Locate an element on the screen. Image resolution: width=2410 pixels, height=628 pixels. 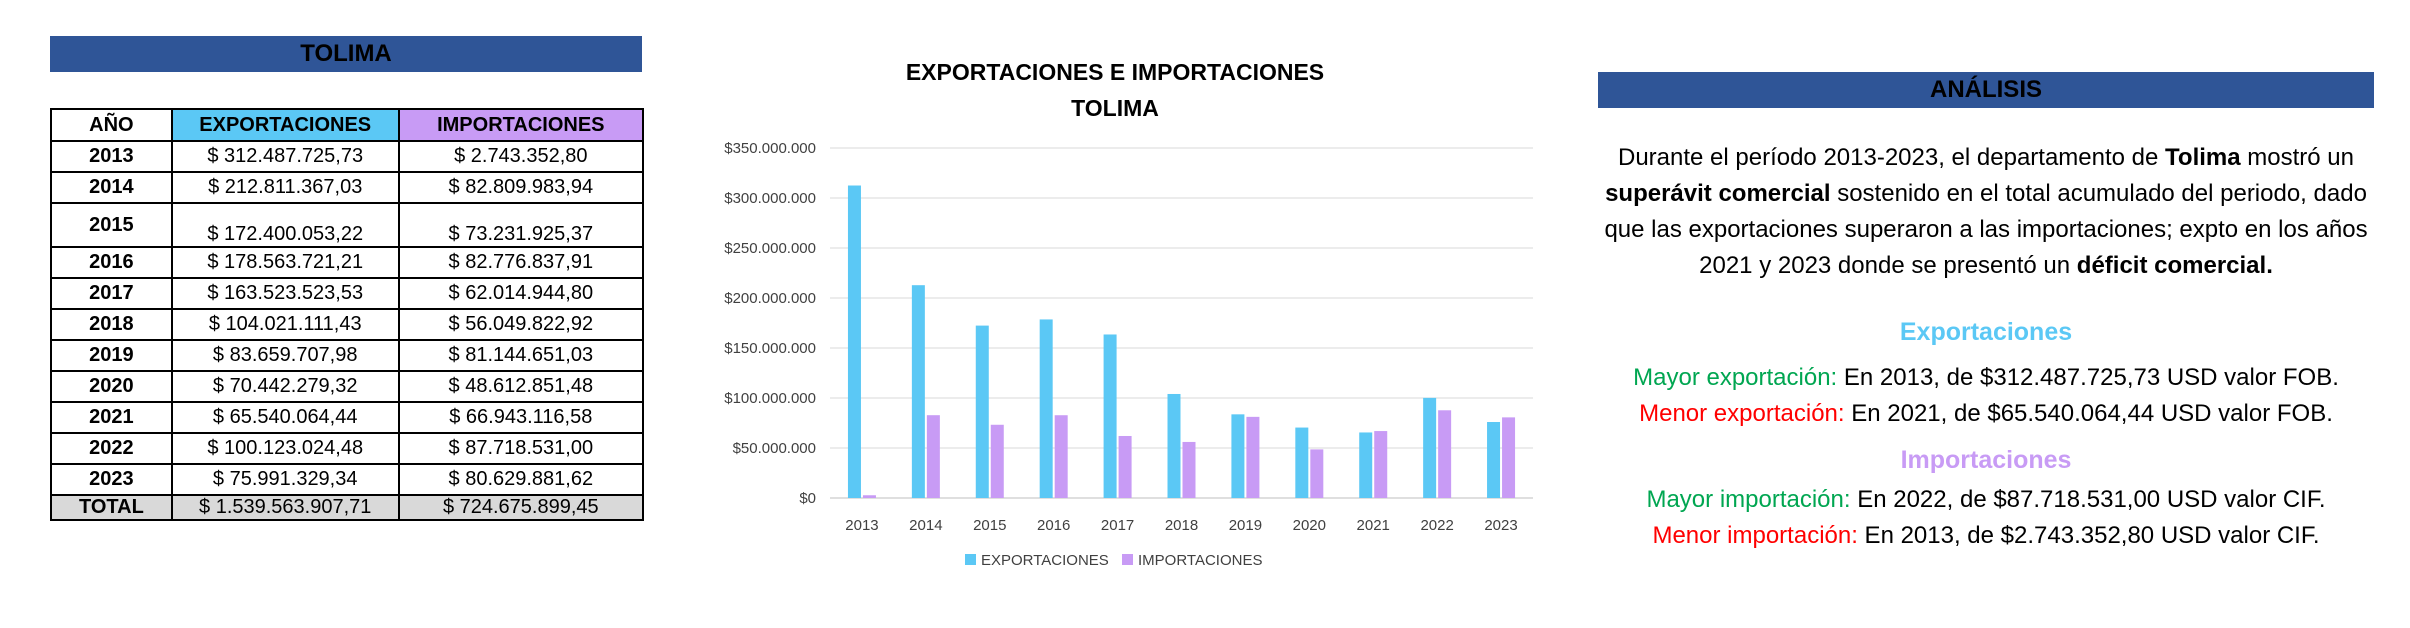
import-bar-2022 is located at coordinates (1445, 454).